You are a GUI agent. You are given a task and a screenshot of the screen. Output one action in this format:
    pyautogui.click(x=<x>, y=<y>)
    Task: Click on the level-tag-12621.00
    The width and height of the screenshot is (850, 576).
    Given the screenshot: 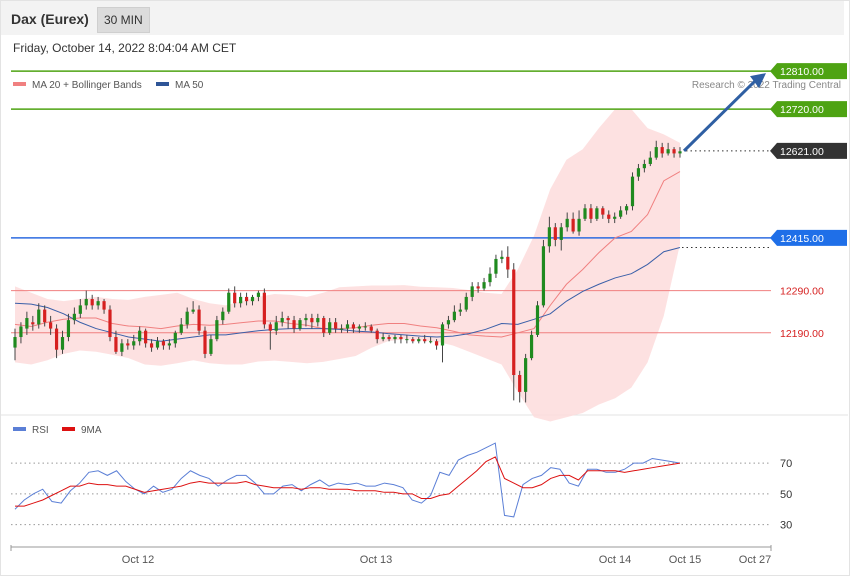 What is the action you would take?
    pyautogui.click(x=808, y=150)
    